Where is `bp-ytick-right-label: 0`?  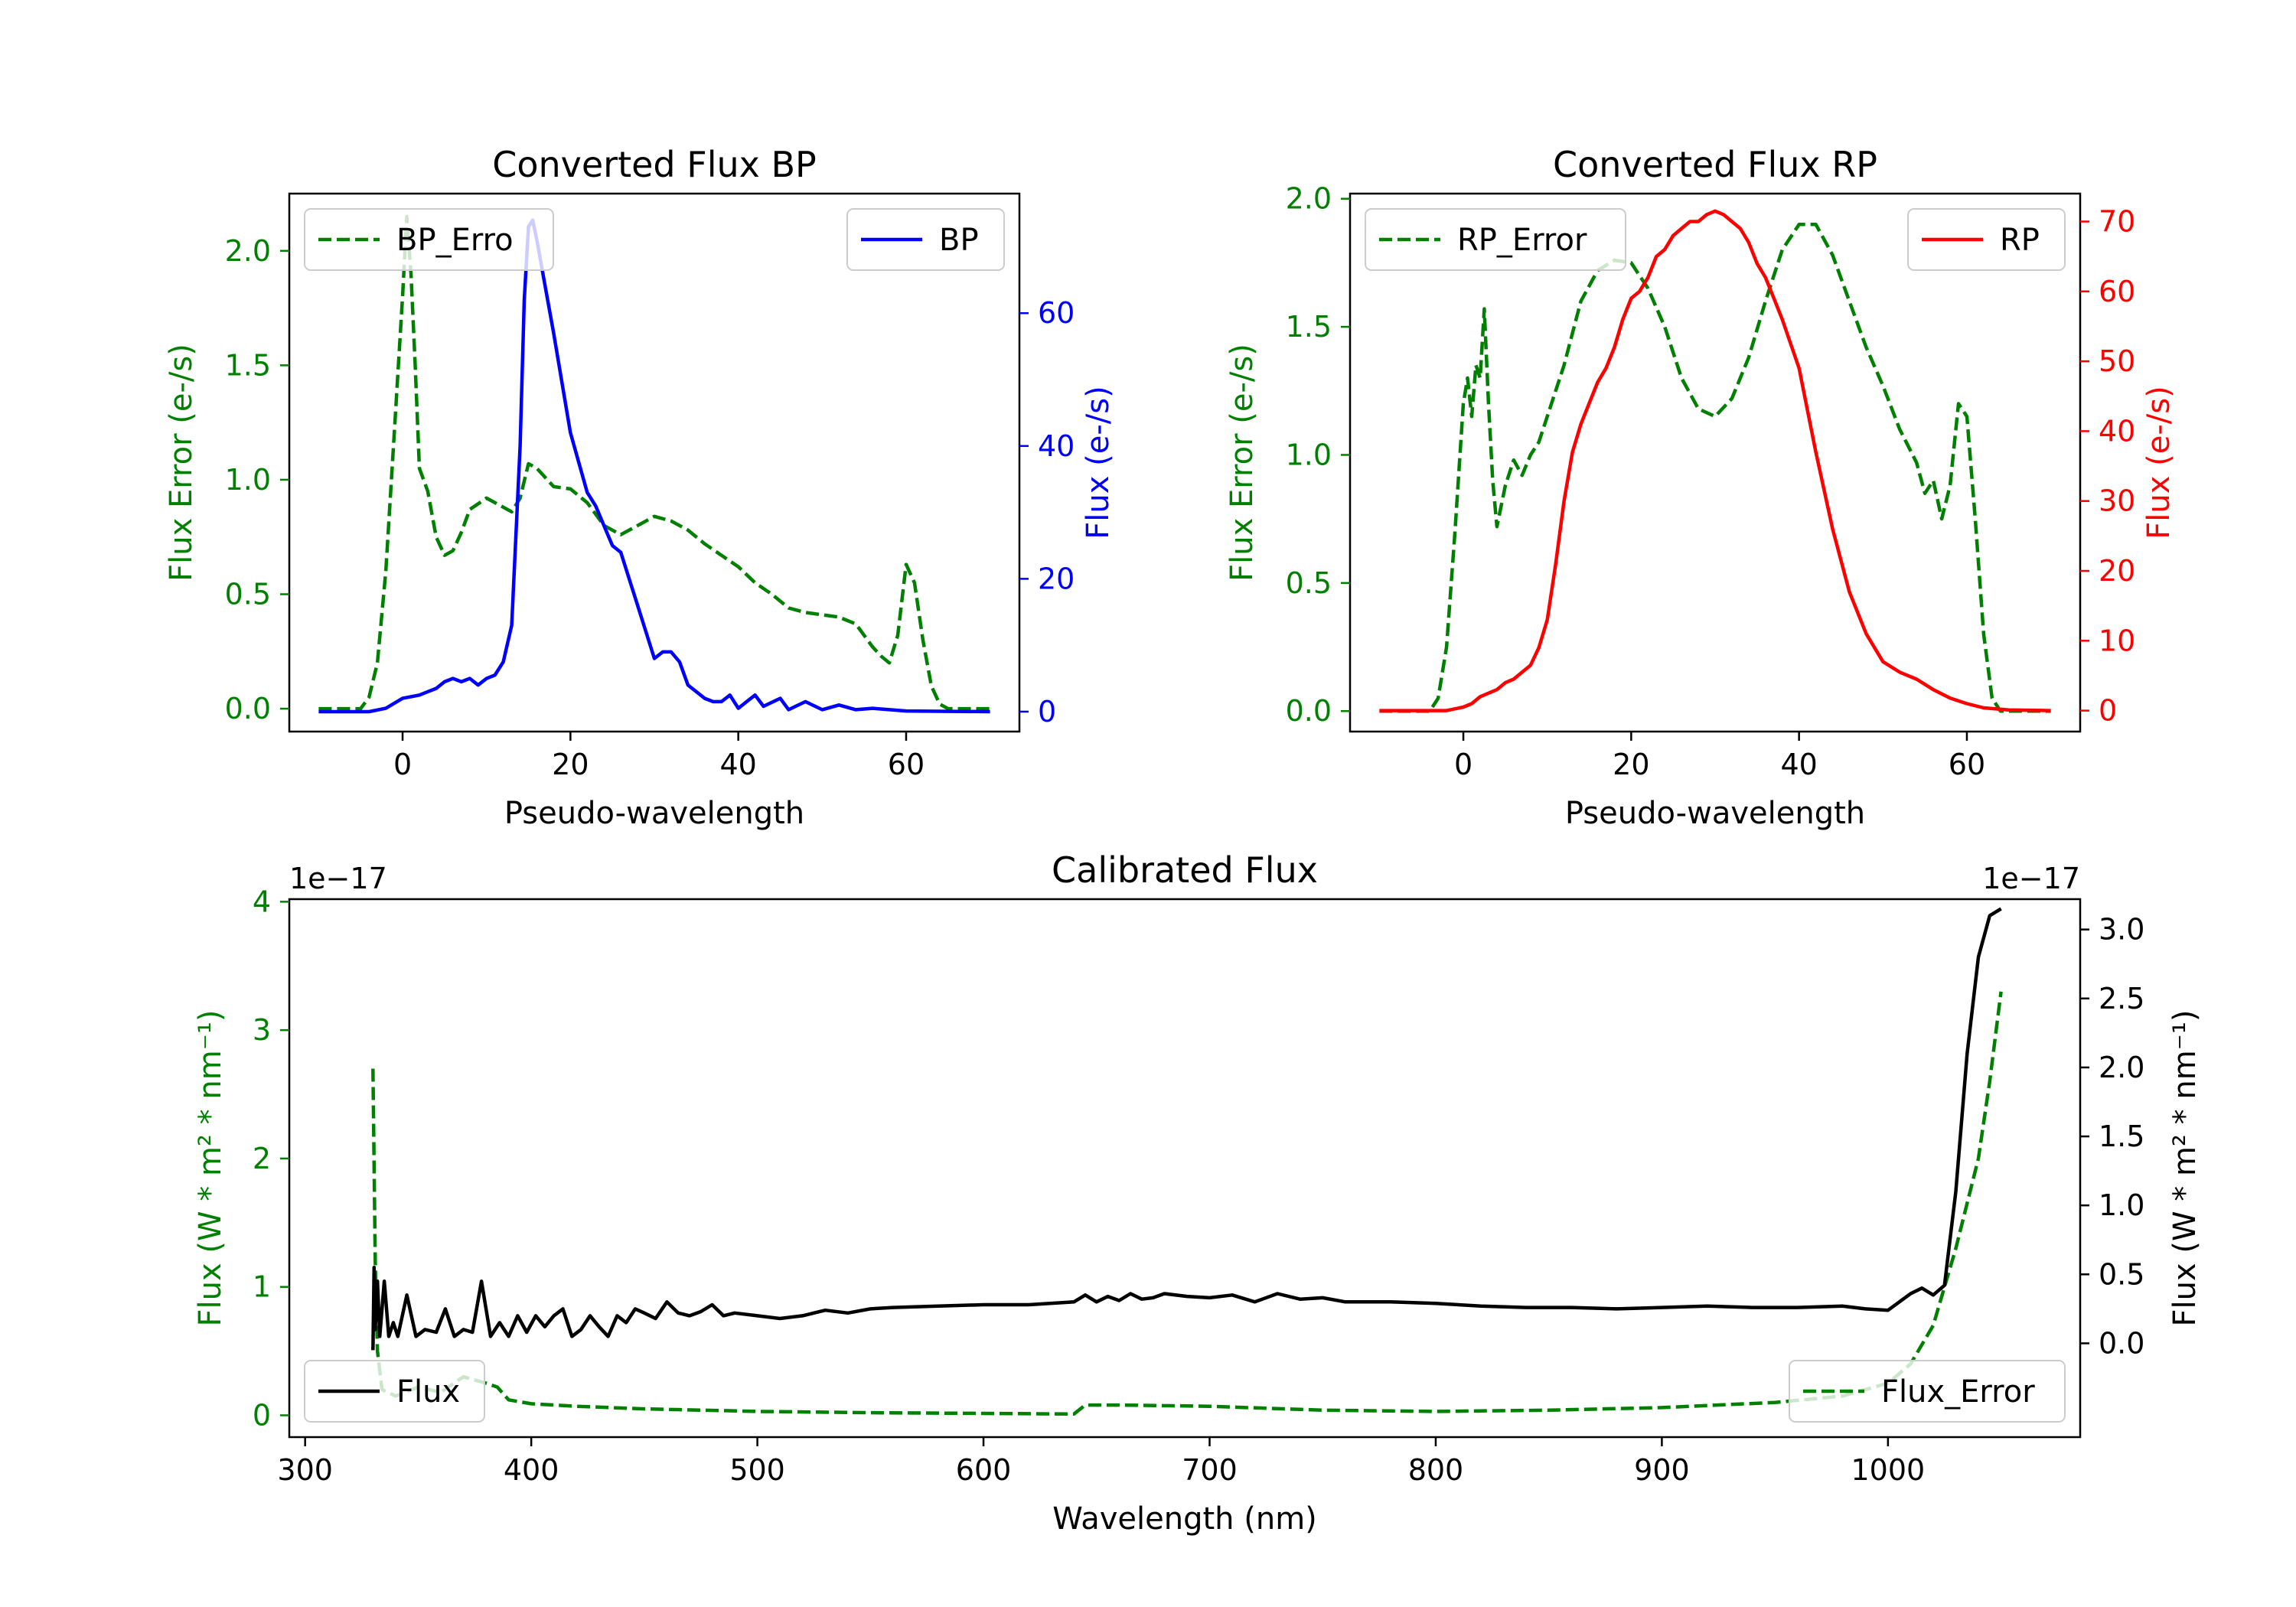
bp-ytick-right-label: 0 is located at coordinates (1047, 712).